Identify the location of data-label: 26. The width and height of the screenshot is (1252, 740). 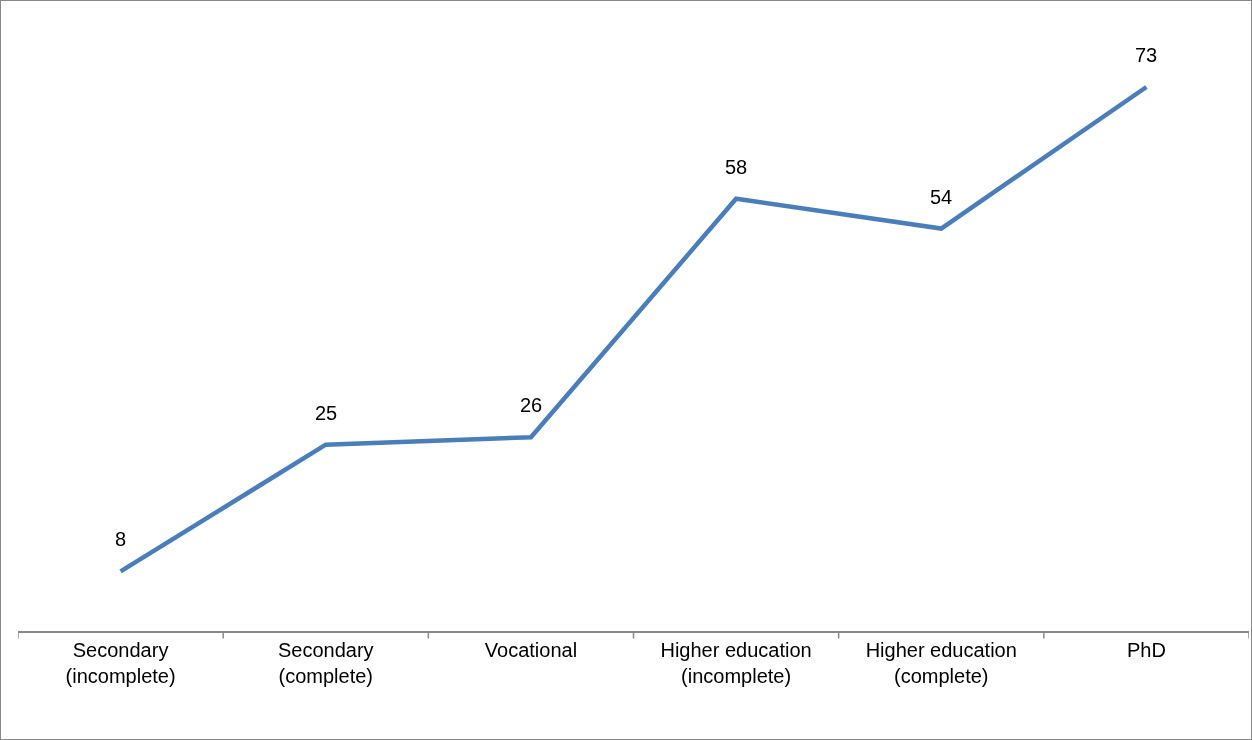
(531, 405).